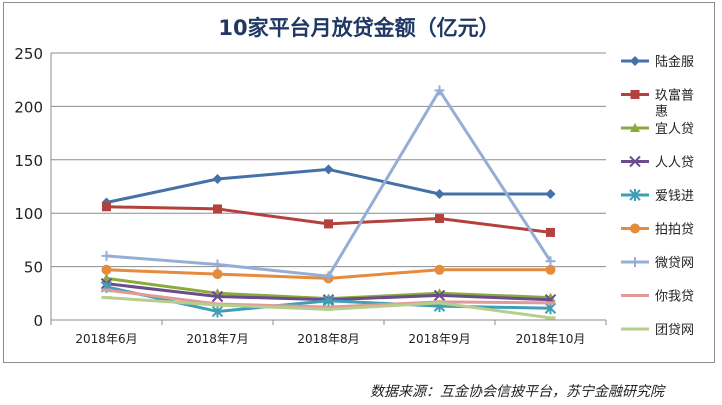  What do you see at coordinates (28, 161) in the screenshot?
I see `y-tick-label: 150` at bounding box center [28, 161].